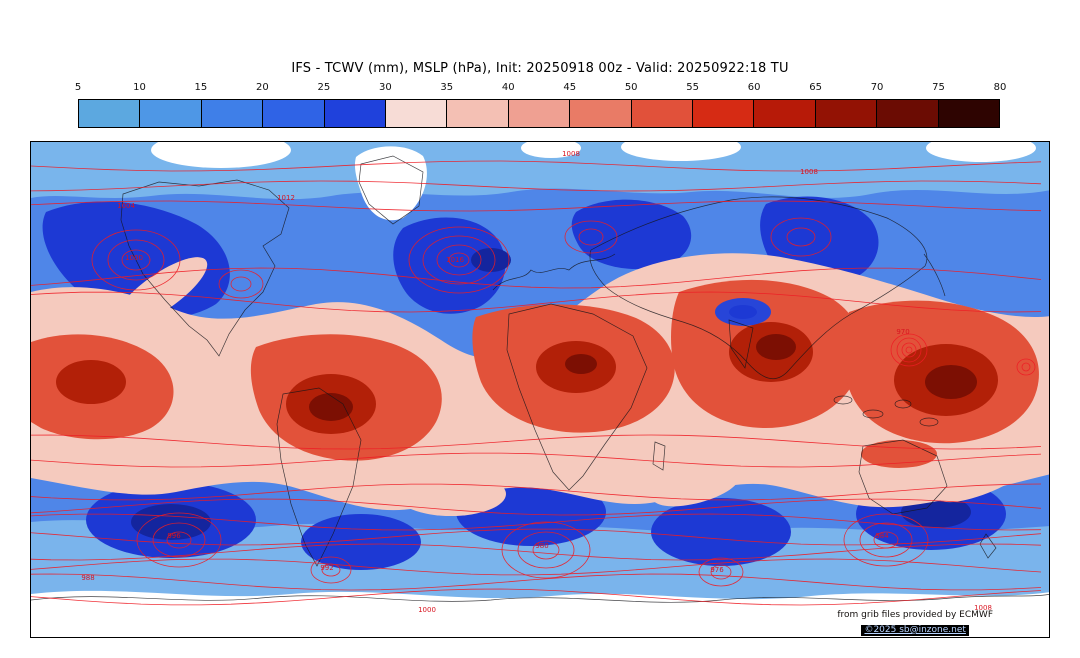  Describe the element at coordinates (385, 87) in the screenshot. I see `colorbar-tick: 30` at that location.